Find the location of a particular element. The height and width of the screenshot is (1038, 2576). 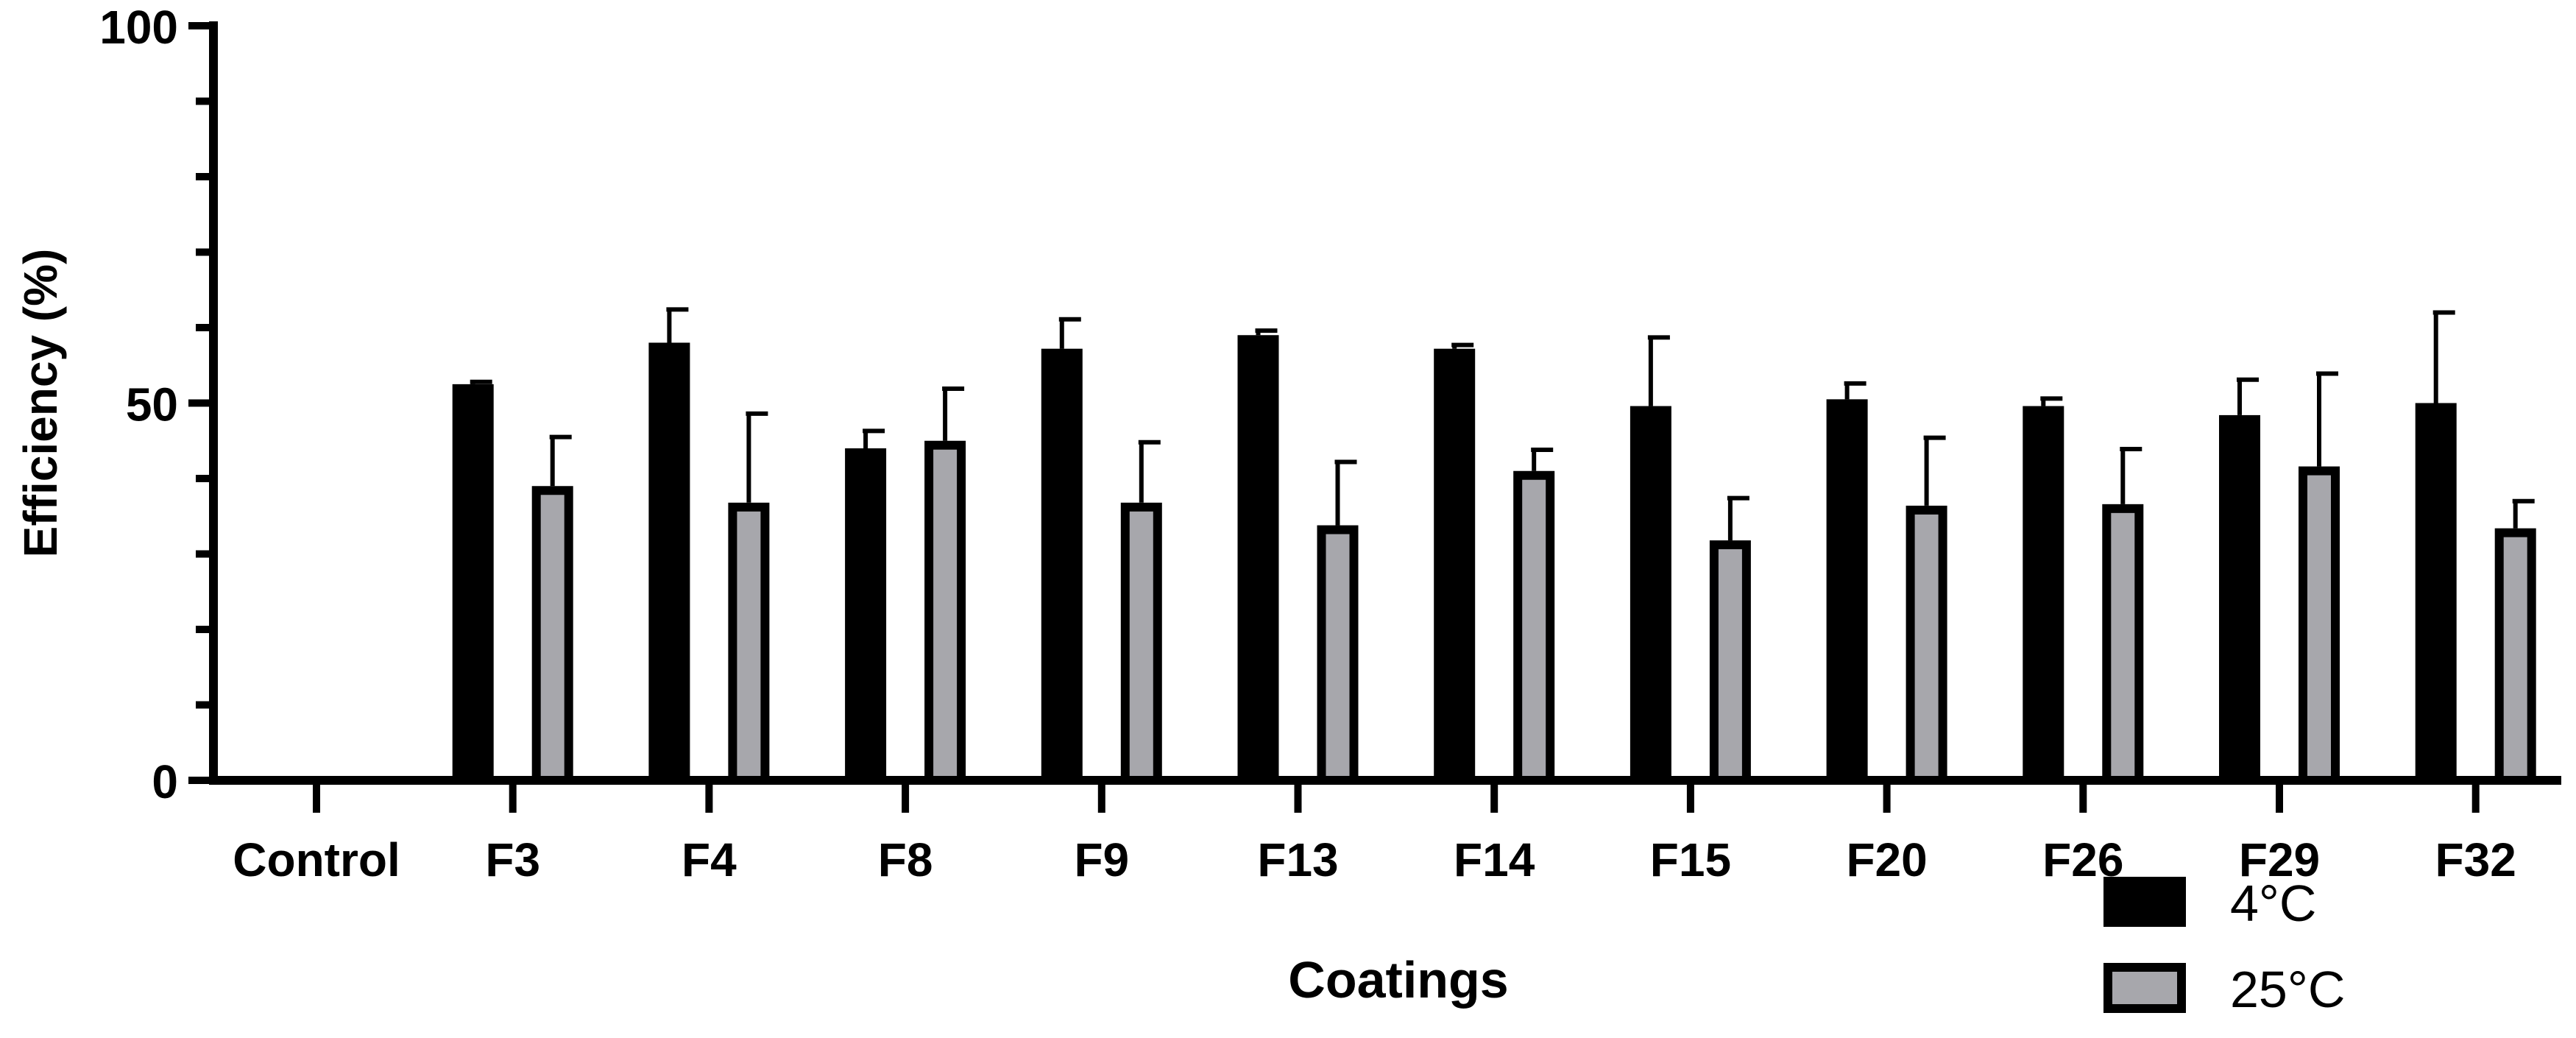

y-tick-label: 100 is located at coordinates (138, 27).